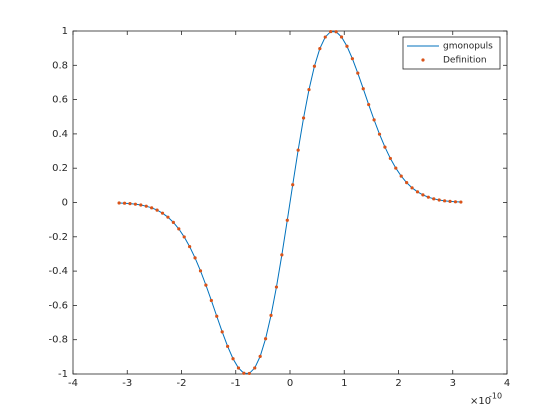 This screenshot has height=420, width=560. I want to click on x-multiplier-base: ×10, so click(480, 401).